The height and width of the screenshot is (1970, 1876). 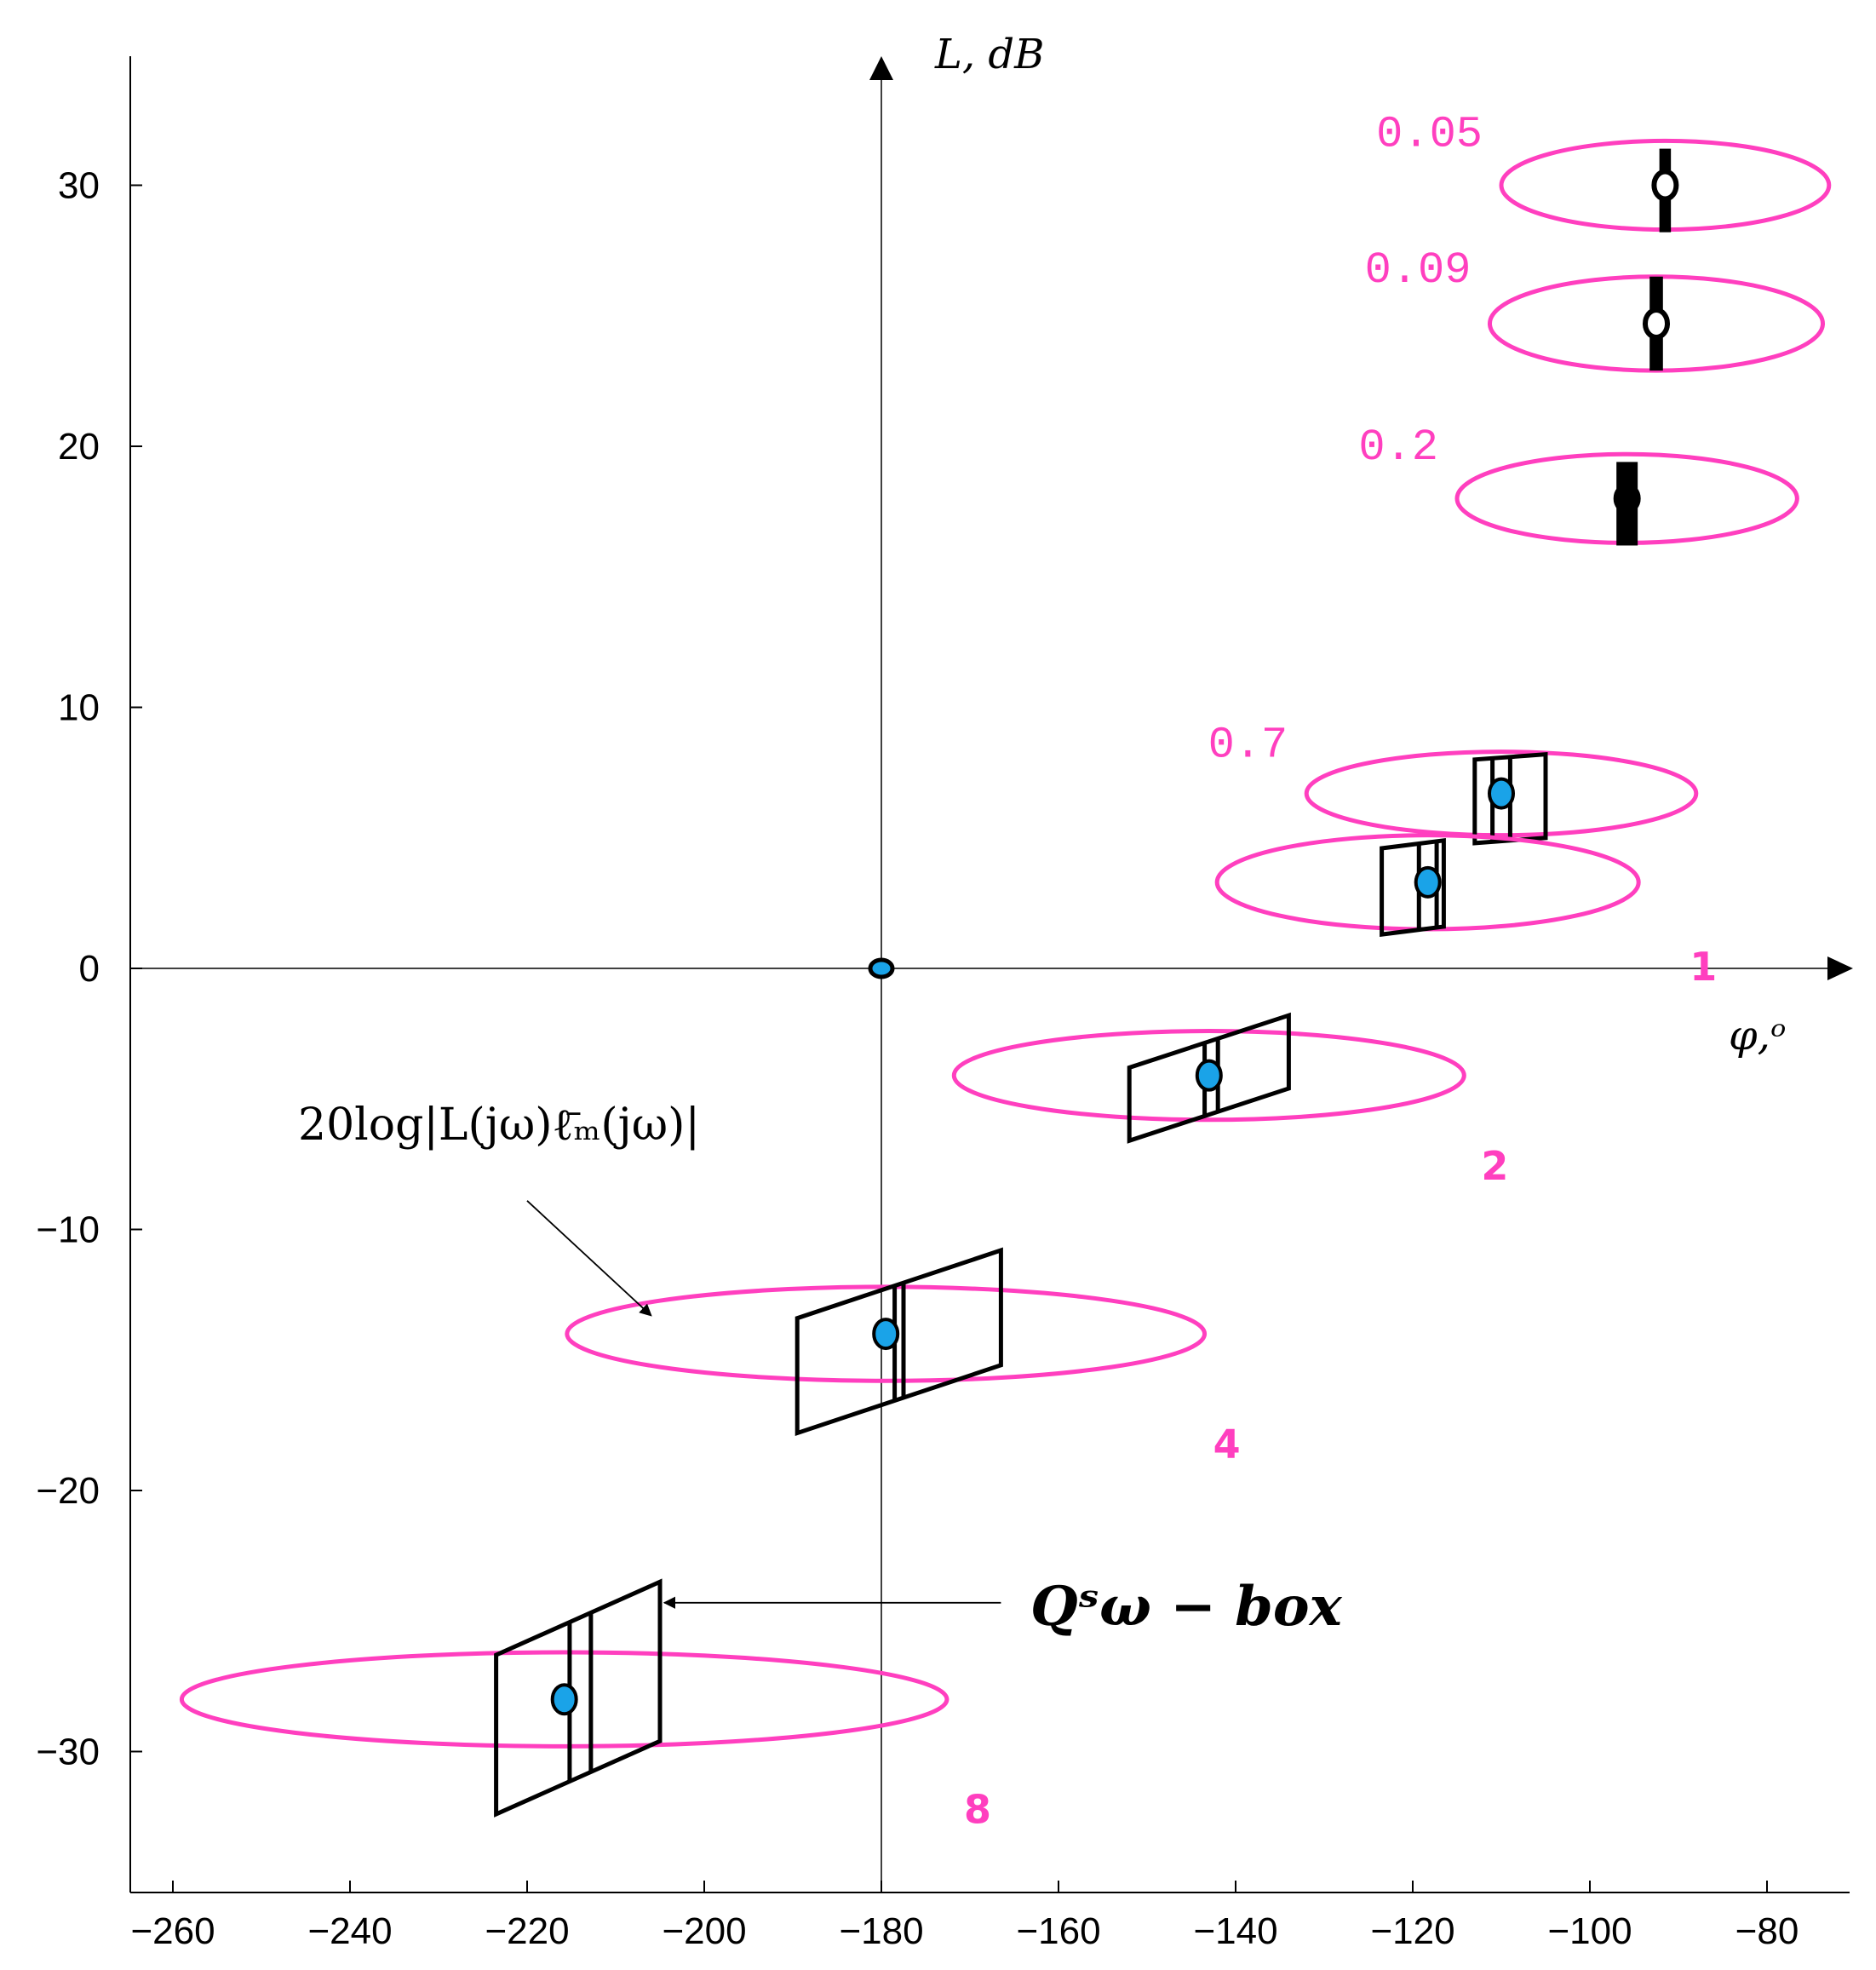 I want to click on x-tick-label: −180, so click(x=881, y=1931).